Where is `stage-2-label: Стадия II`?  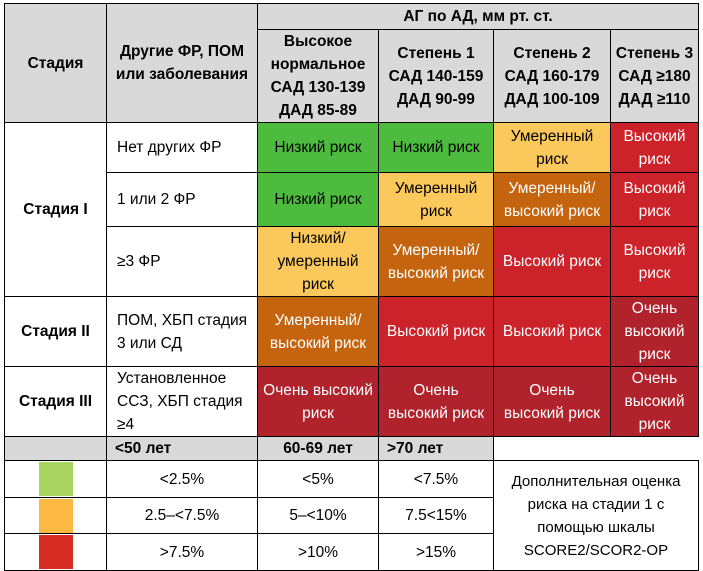
stage-2-label: Стадия II is located at coordinates (55, 331).